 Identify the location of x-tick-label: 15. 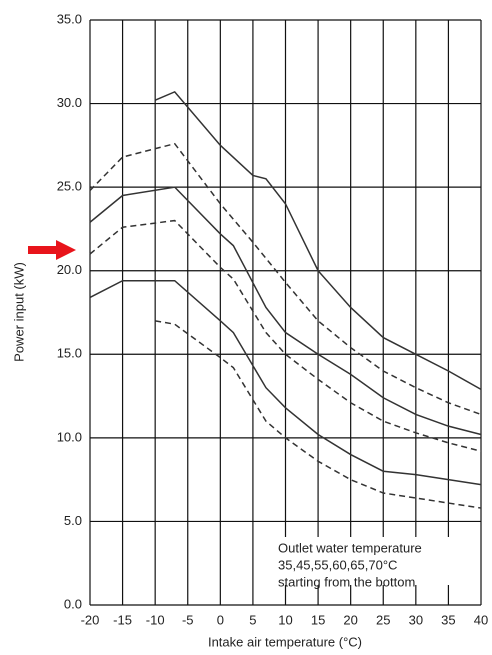
(318, 619).